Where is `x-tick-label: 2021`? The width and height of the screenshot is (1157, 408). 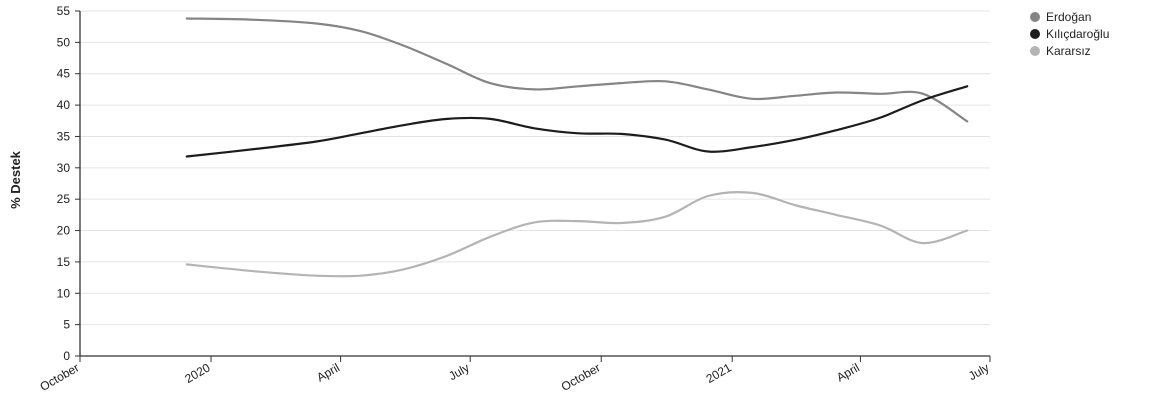
x-tick-label: 2021 is located at coordinates (719, 373).